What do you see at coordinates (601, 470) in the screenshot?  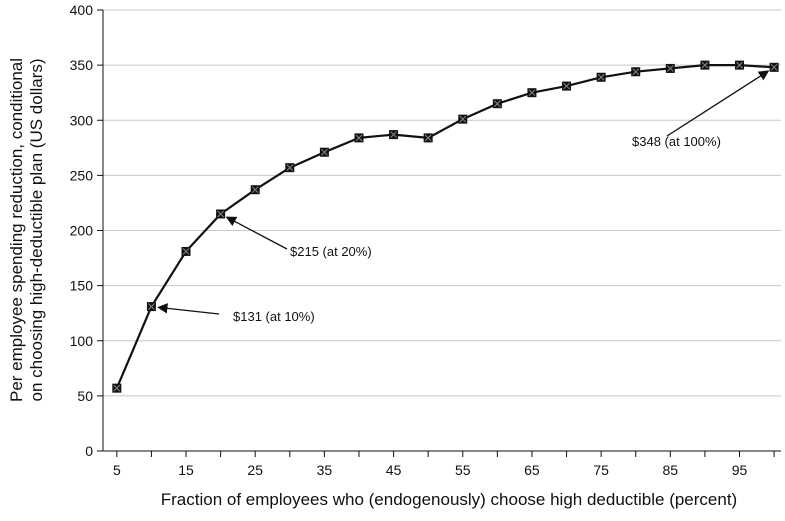 I see `x-tick-label: 75` at bounding box center [601, 470].